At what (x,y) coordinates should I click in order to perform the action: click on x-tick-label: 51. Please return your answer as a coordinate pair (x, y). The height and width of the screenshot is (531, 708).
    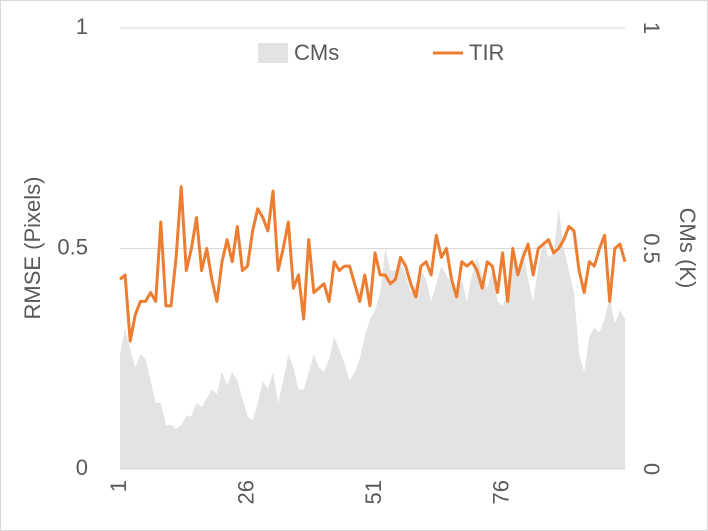
    Looking at the image, I should click on (373, 492).